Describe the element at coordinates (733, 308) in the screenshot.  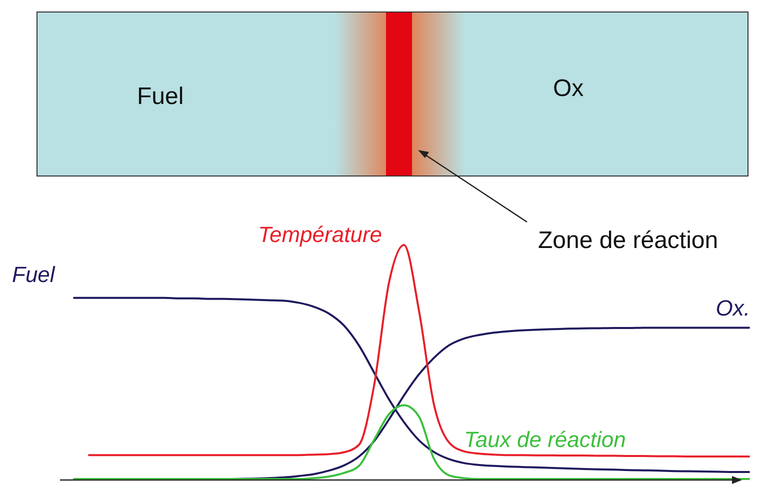
I see `series-label: Ox.` at that location.